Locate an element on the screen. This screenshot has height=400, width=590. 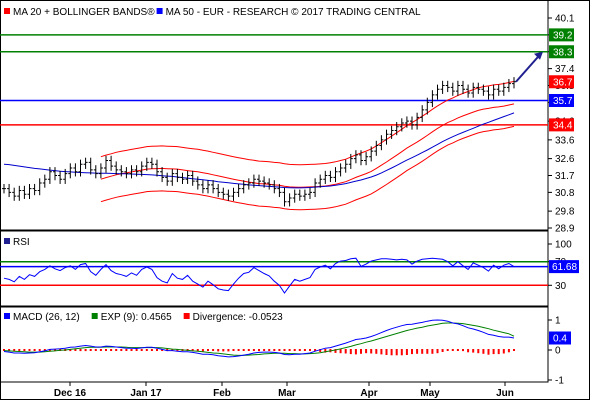
x-tick-label: Apr is located at coordinates (368, 393).